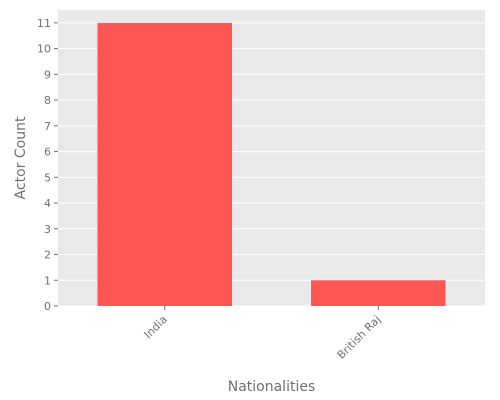 Image resolution: width=500 pixels, height=400 pixels. I want to click on y-tick-label: 3, so click(47, 229).